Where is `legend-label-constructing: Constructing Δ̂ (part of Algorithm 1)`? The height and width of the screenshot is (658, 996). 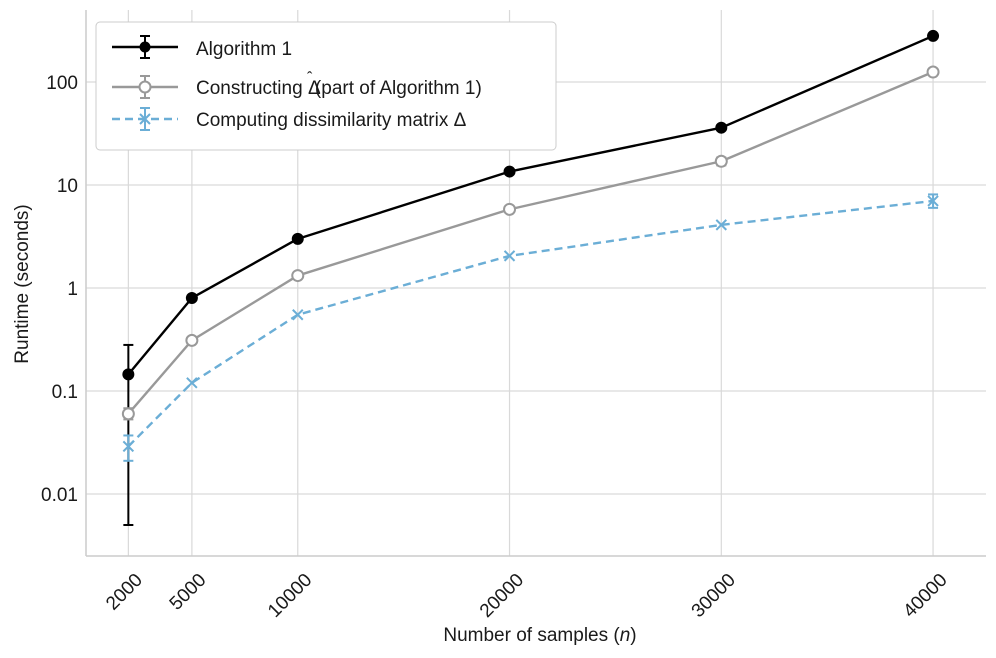
legend-label-constructing: Constructing Δ̂ (part of Algorithm 1) is located at coordinates (339, 84).